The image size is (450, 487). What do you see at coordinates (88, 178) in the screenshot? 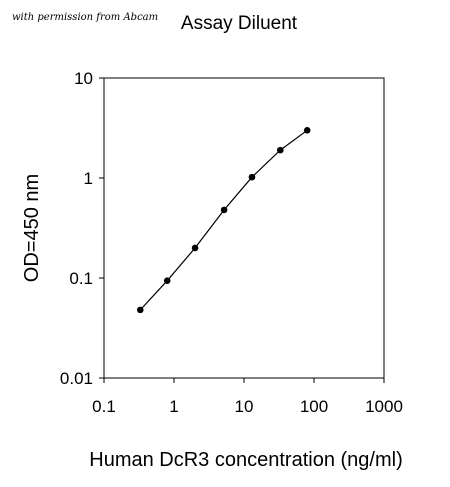
I see `y-tick-label: 1` at bounding box center [88, 178].